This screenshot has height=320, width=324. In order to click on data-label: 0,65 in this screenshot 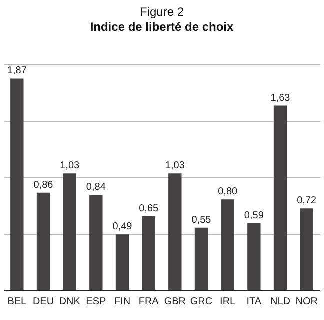, I will do `click(149, 209)`.